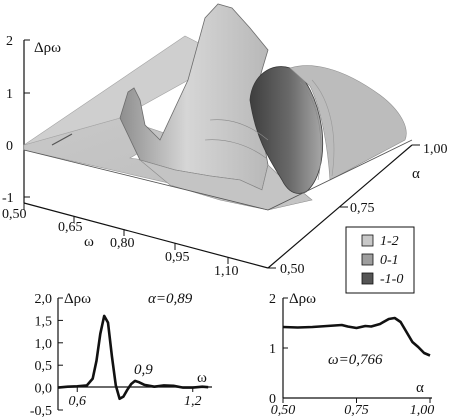 This screenshot has height=418, width=454. What do you see at coordinates (143, 370) in the screenshot?
I see `plot1-inline-label: 0,9` at bounding box center [143, 370].